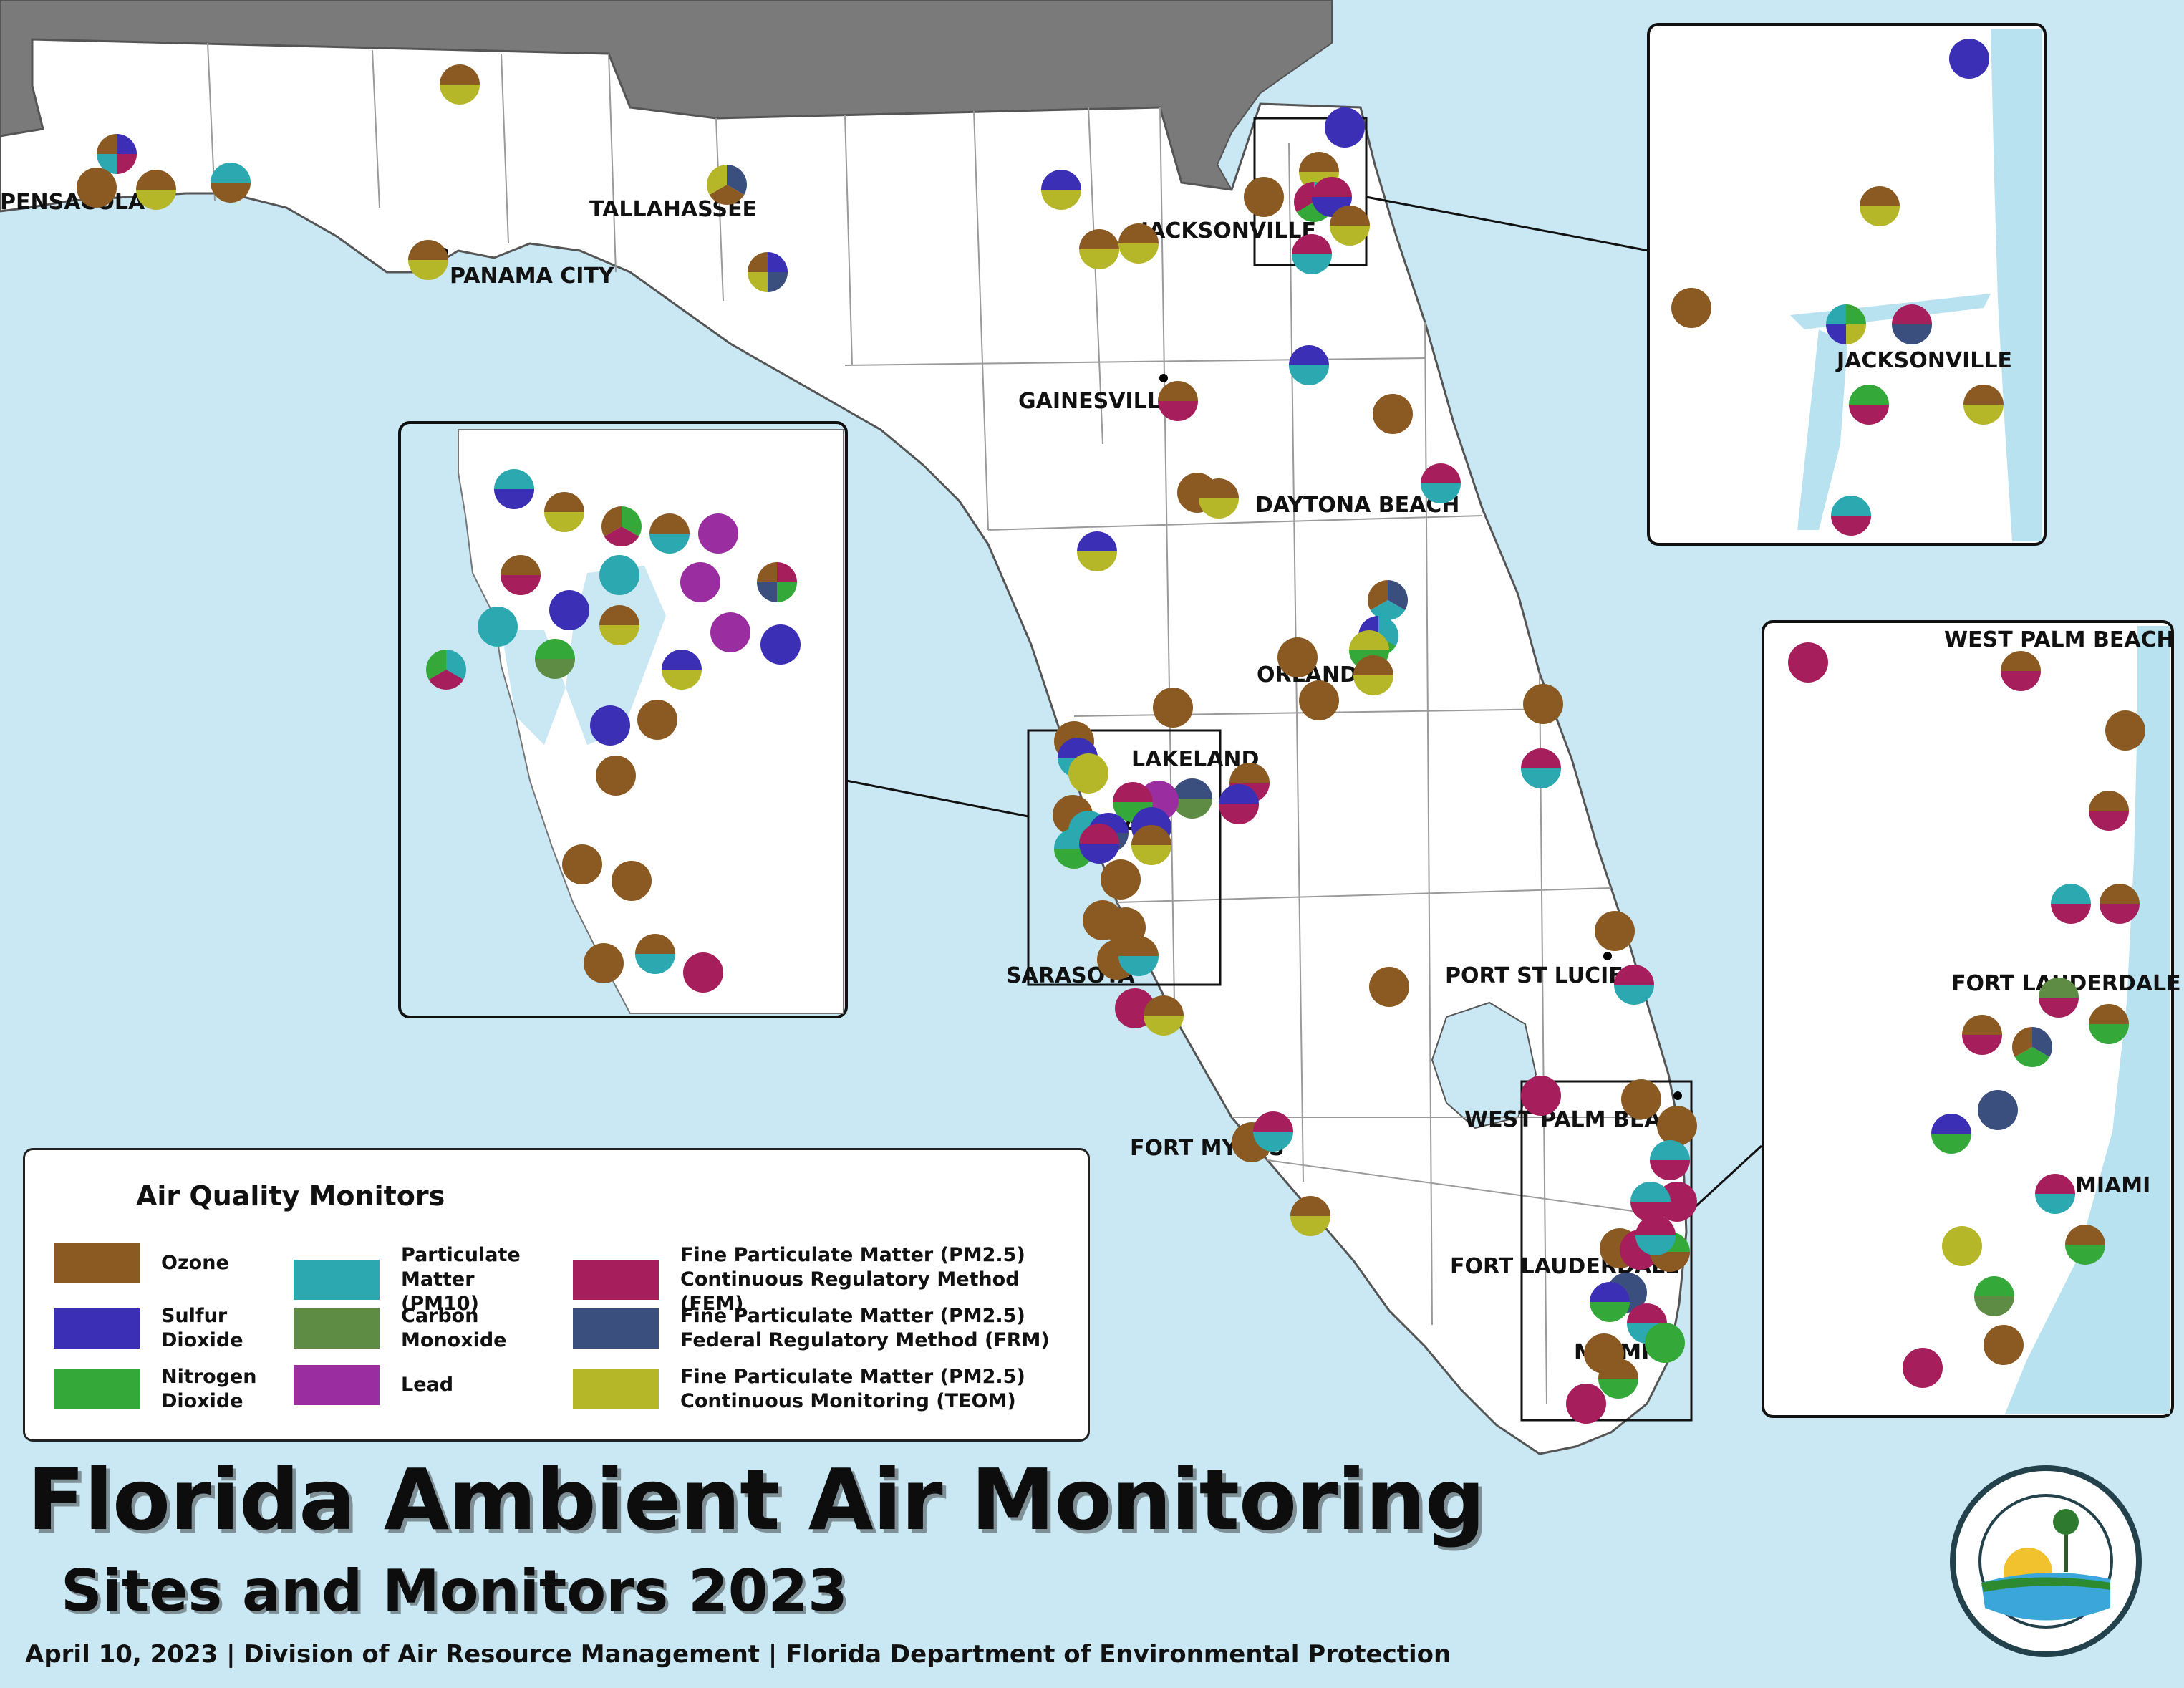  What do you see at coordinates (1096, 401) in the screenshot?
I see `city-label: GAINESVILLE` at bounding box center [1096, 401].